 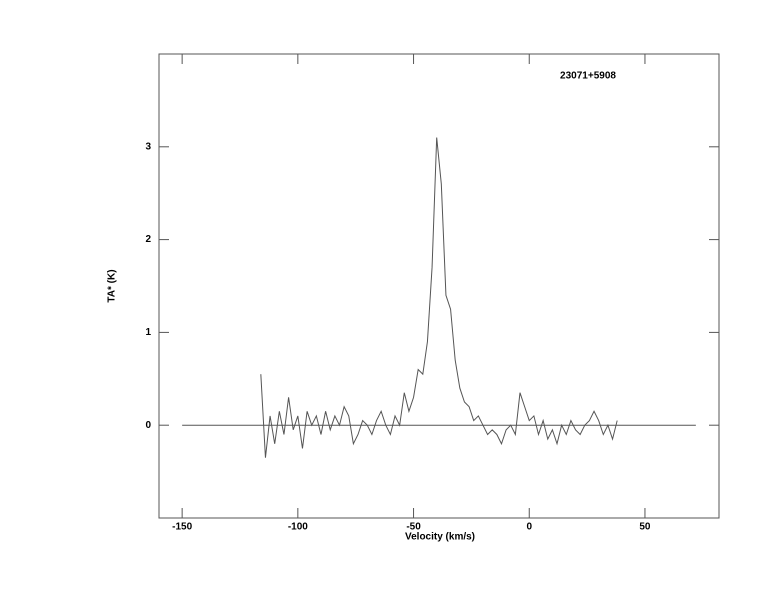 What do you see at coordinates (148, 332) in the screenshot?
I see `y-tick-label: 1` at bounding box center [148, 332].